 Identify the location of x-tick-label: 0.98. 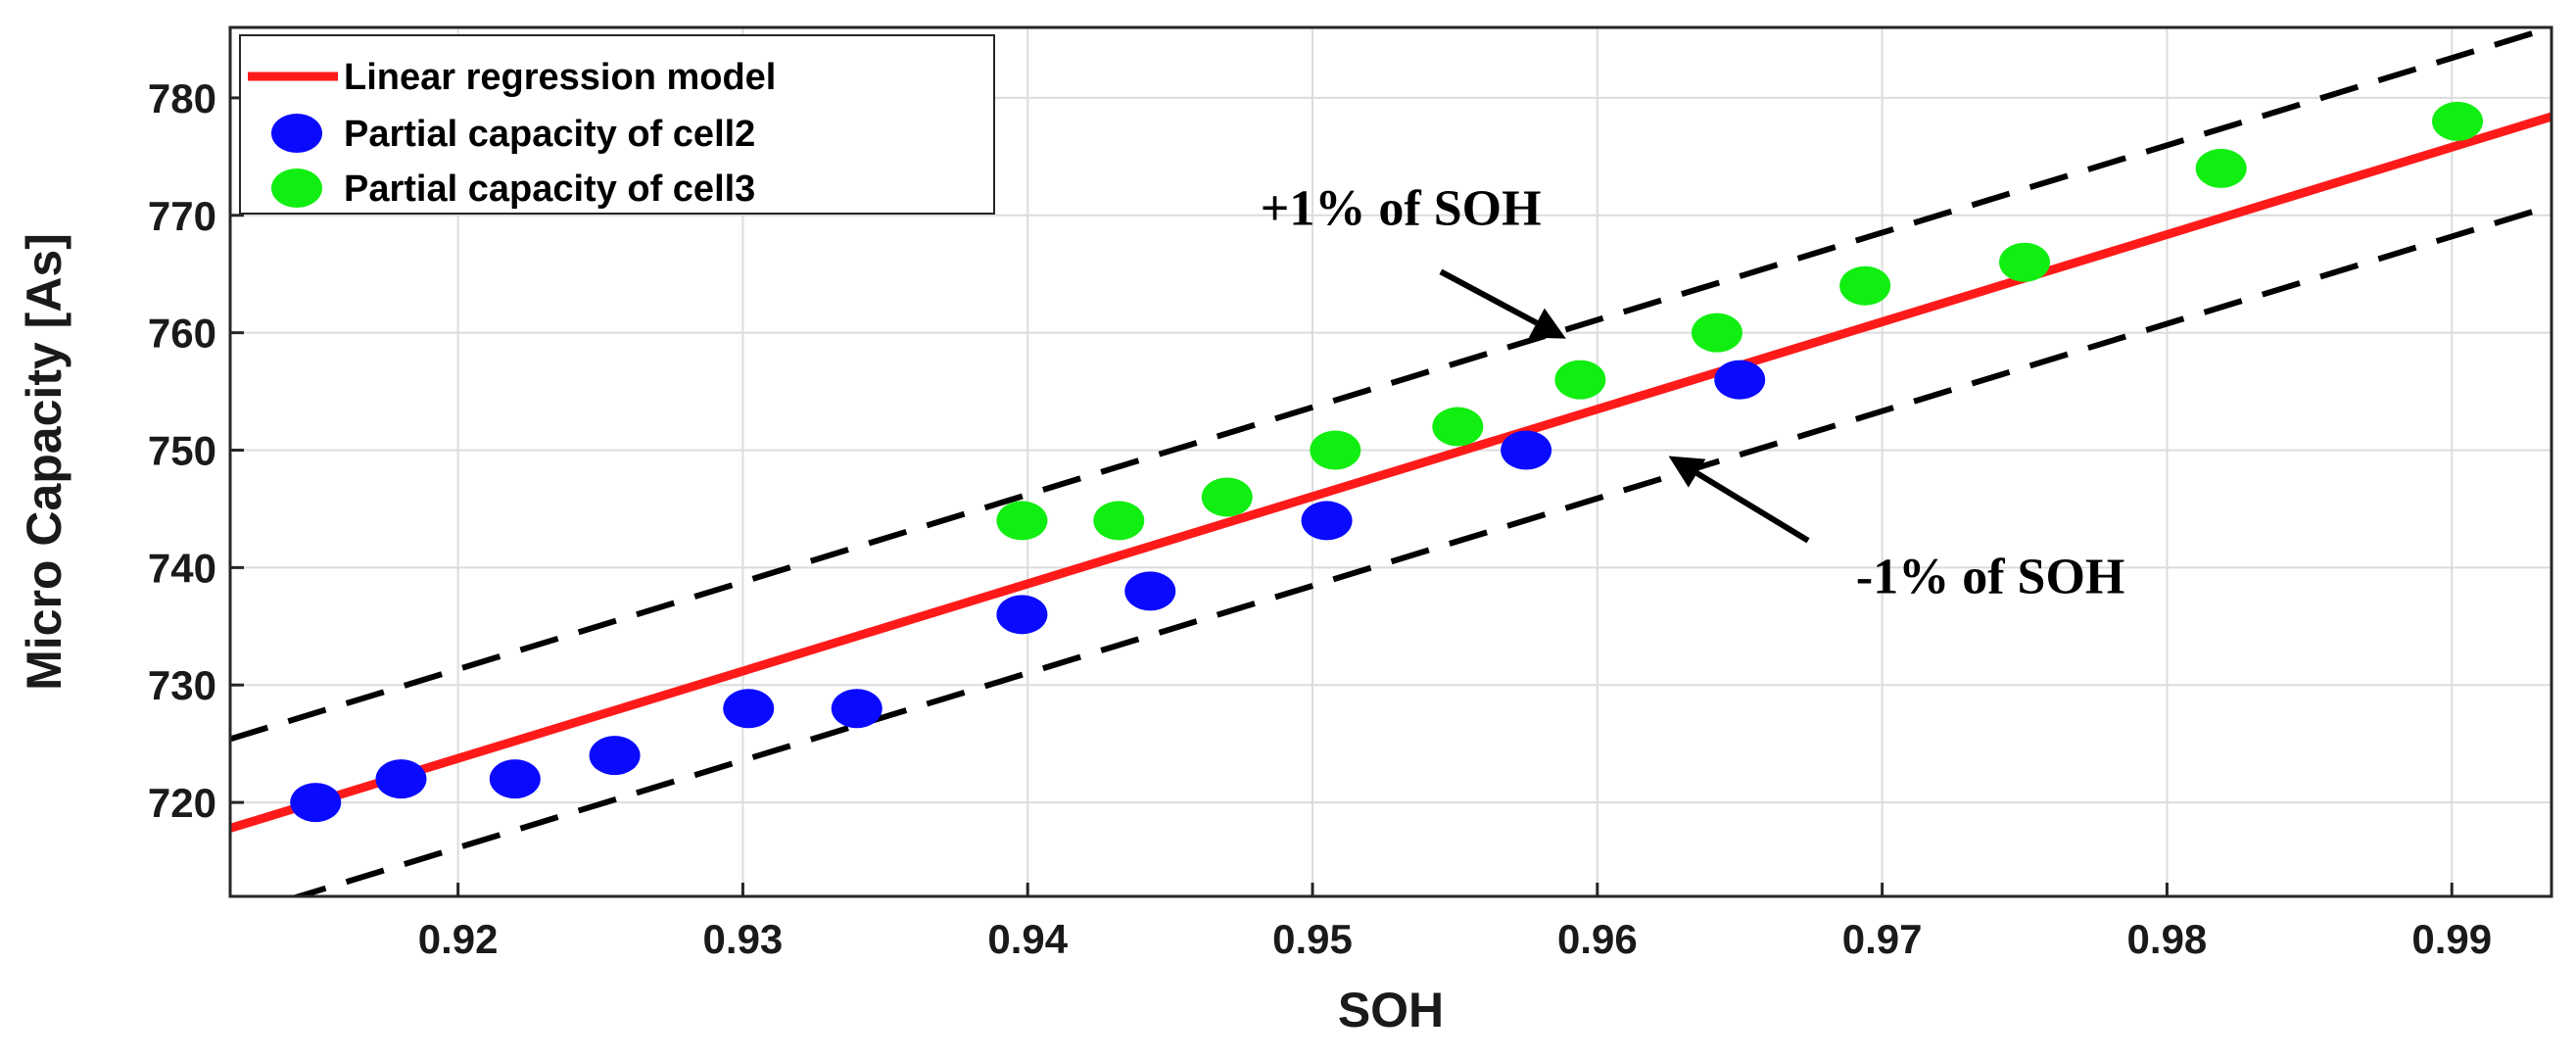
(2167, 939).